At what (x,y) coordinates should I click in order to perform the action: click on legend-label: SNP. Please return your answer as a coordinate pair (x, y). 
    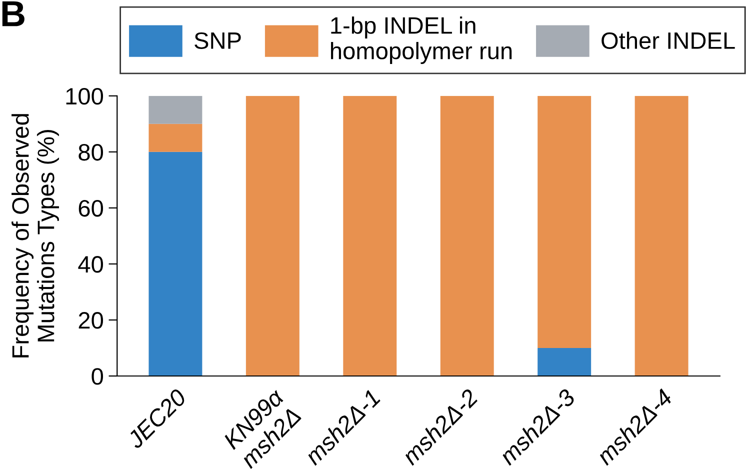
    Looking at the image, I should click on (217, 41).